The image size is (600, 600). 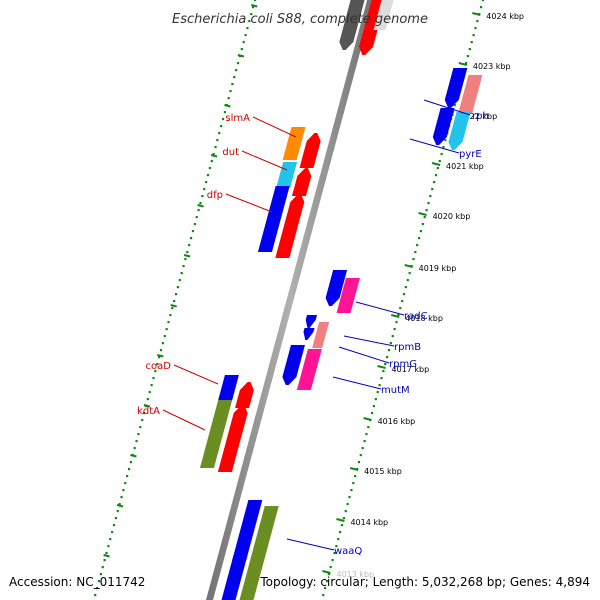 I want to click on scale-label: 4022 kbp, so click(x=478, y=116).